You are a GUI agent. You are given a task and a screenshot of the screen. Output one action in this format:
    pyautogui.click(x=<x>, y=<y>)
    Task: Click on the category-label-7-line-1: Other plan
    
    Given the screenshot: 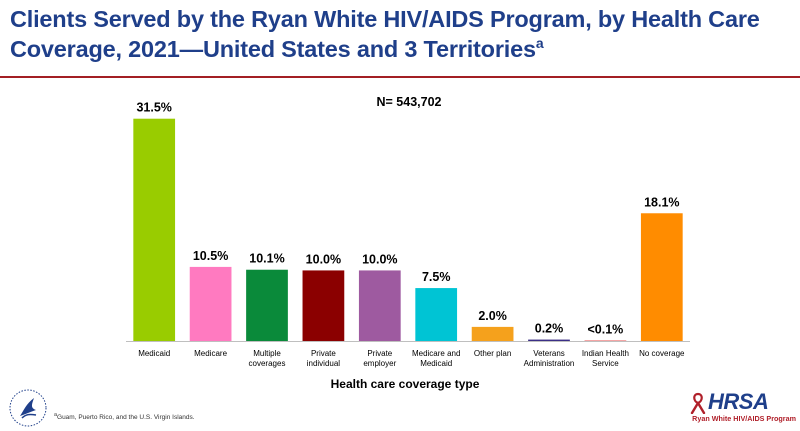 What is the action you would take?
    pyautogui.click(x=492, y=353)
    